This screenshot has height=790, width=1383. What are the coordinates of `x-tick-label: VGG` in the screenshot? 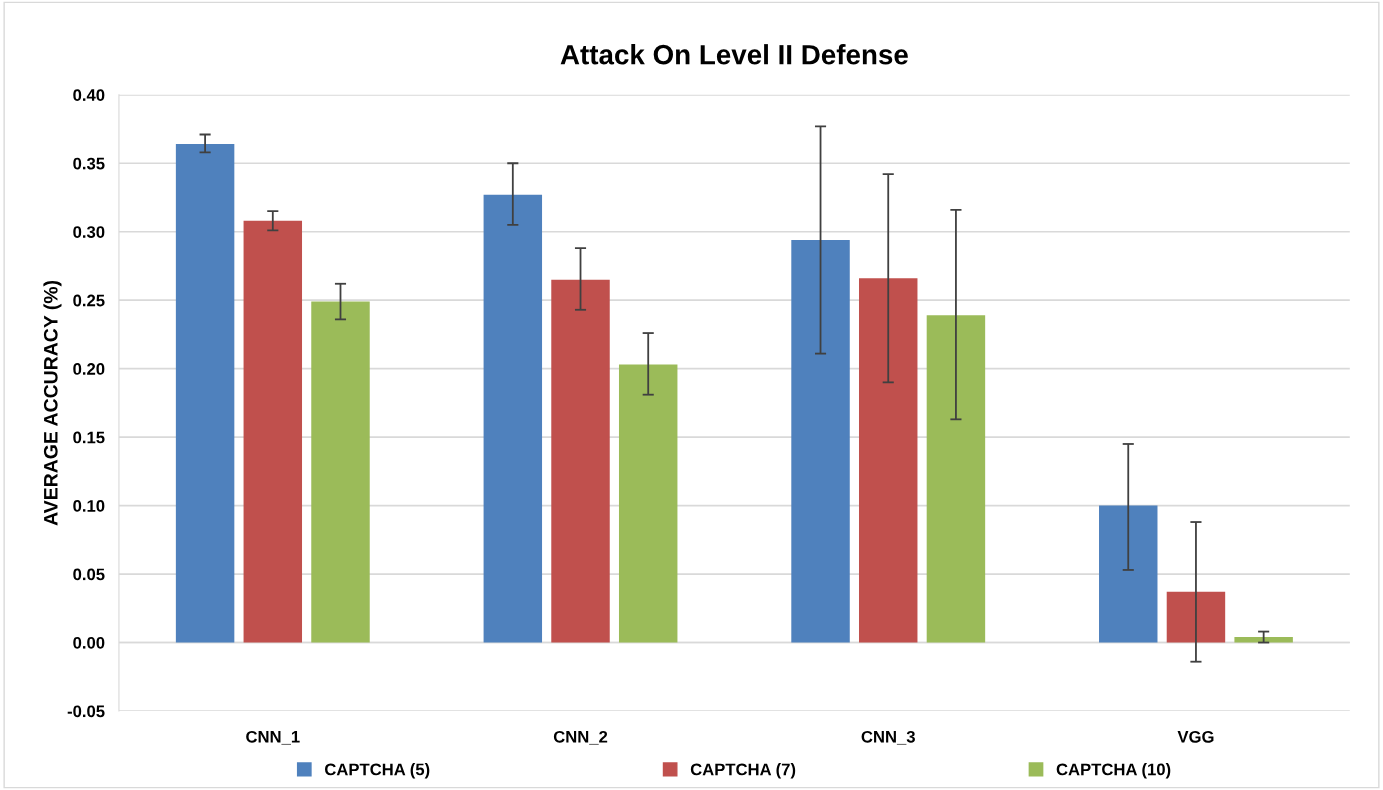 It's located at (1195, 736).